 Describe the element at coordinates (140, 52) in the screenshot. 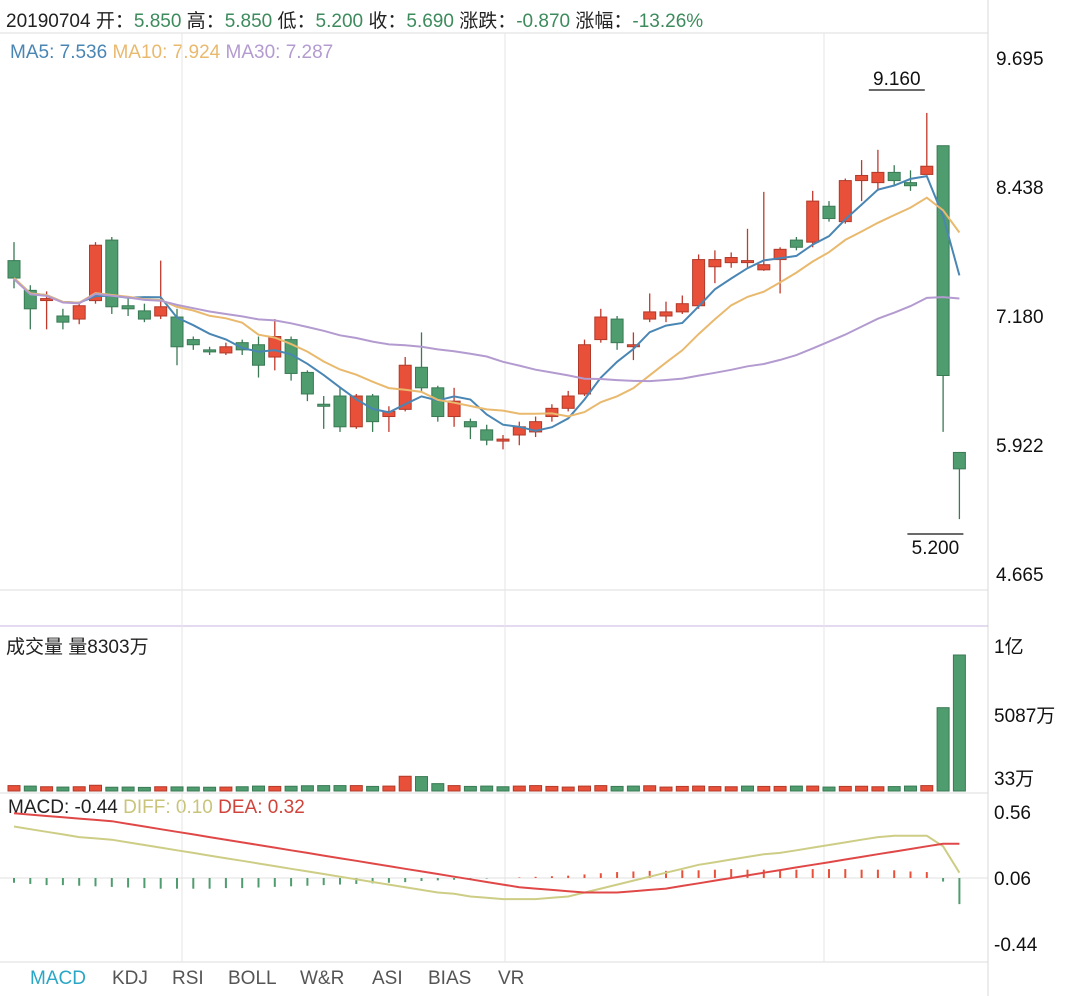

I see `ma10-label: MA10:` at that location.